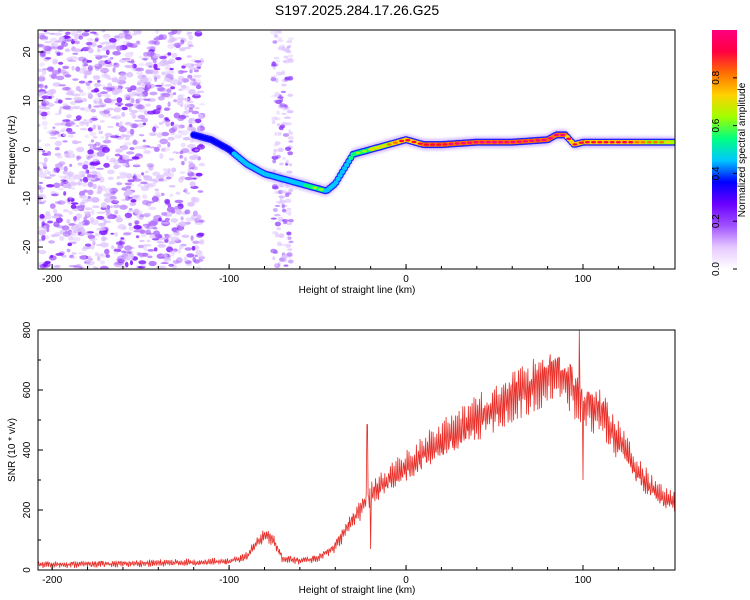 This screenshot has height=600, width=750. Describe the element at coordinates (357, 10) in the screenshot. I see `chart-title: S197.2025.284.17.26.G25` at that location.